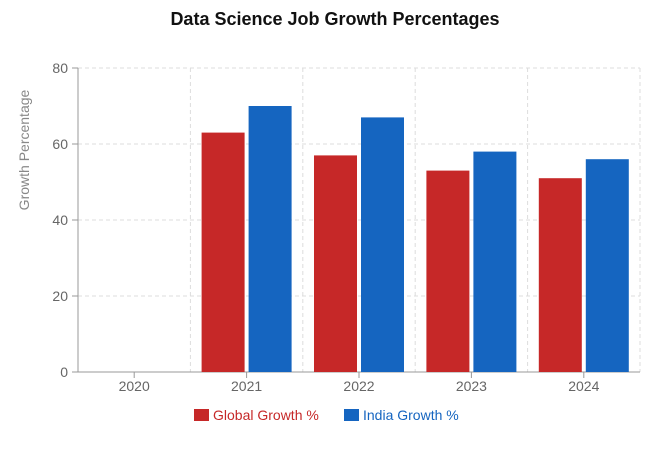 The image size is (671, 460). Describe the element at coordinates (583, 386) in the screenshot. I see `x-tick-label: 2024` at that location.